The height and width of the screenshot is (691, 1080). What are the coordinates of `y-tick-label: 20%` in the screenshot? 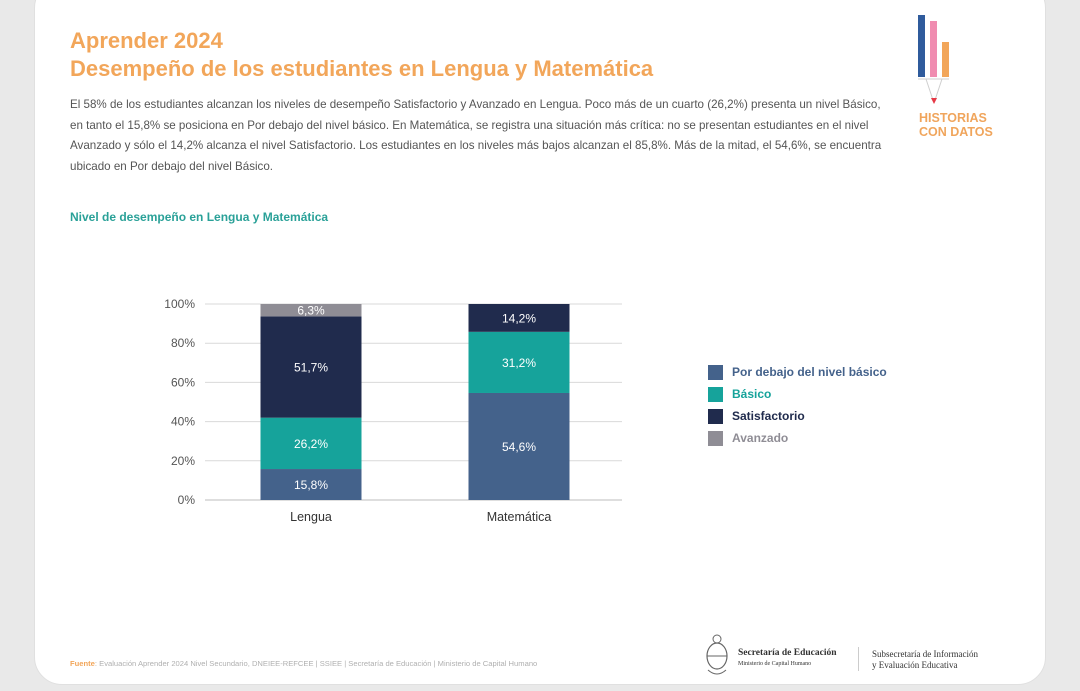 It's located at (183, 461).